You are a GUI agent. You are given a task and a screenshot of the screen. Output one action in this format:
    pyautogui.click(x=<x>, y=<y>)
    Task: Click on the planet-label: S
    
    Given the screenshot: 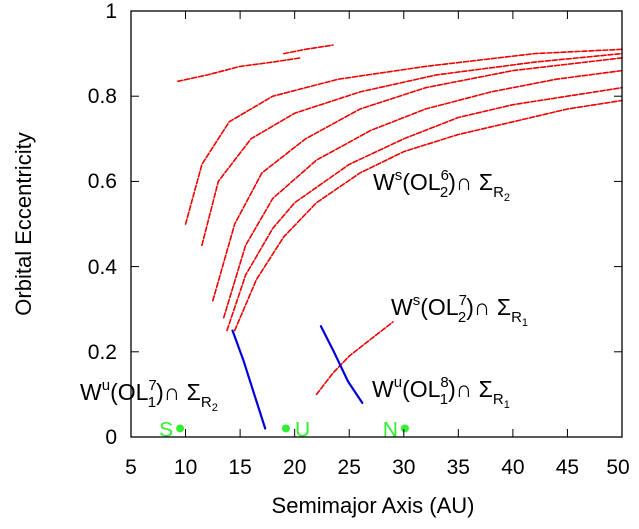 What is the action you would take?
    pyautogui.click(x=166, y=429)
    